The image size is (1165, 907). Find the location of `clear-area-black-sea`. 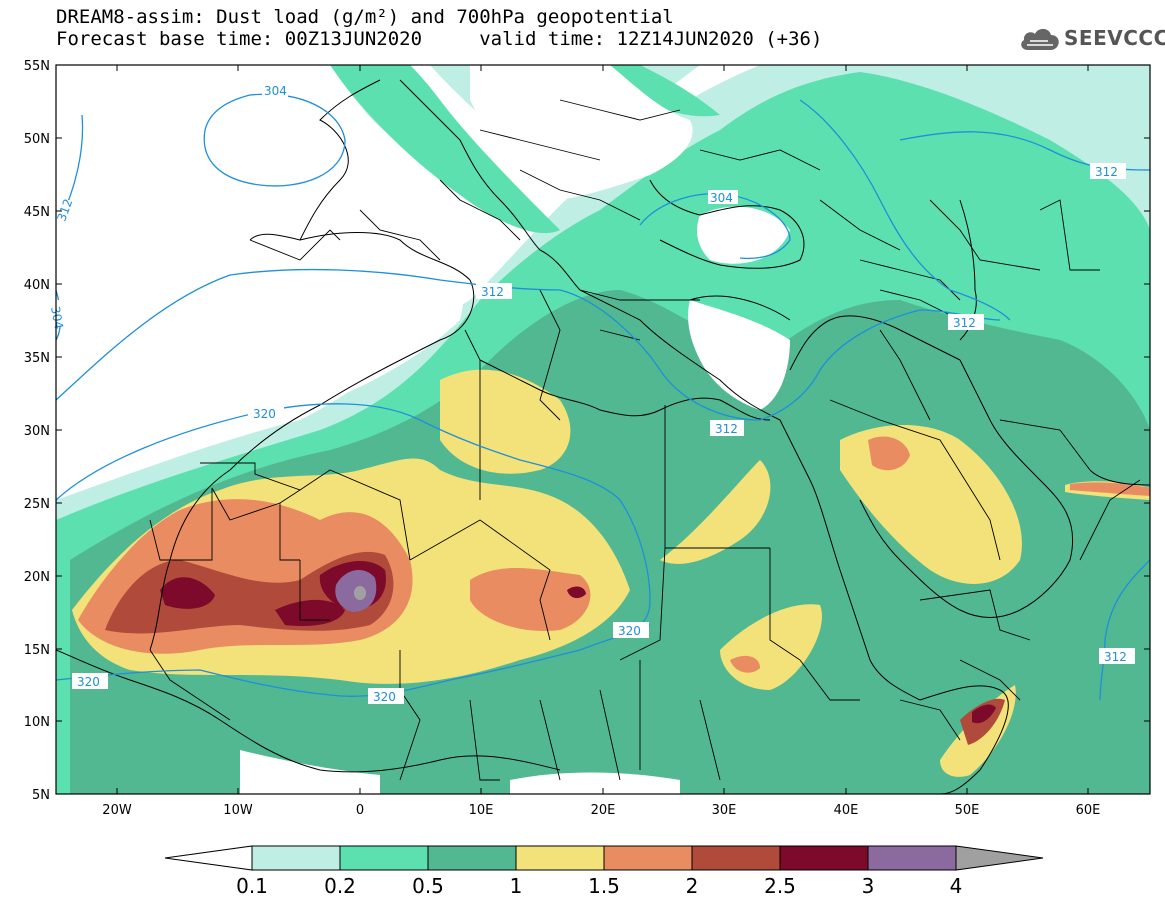

clear-area-black-sea is located at coordinates (743, 235).